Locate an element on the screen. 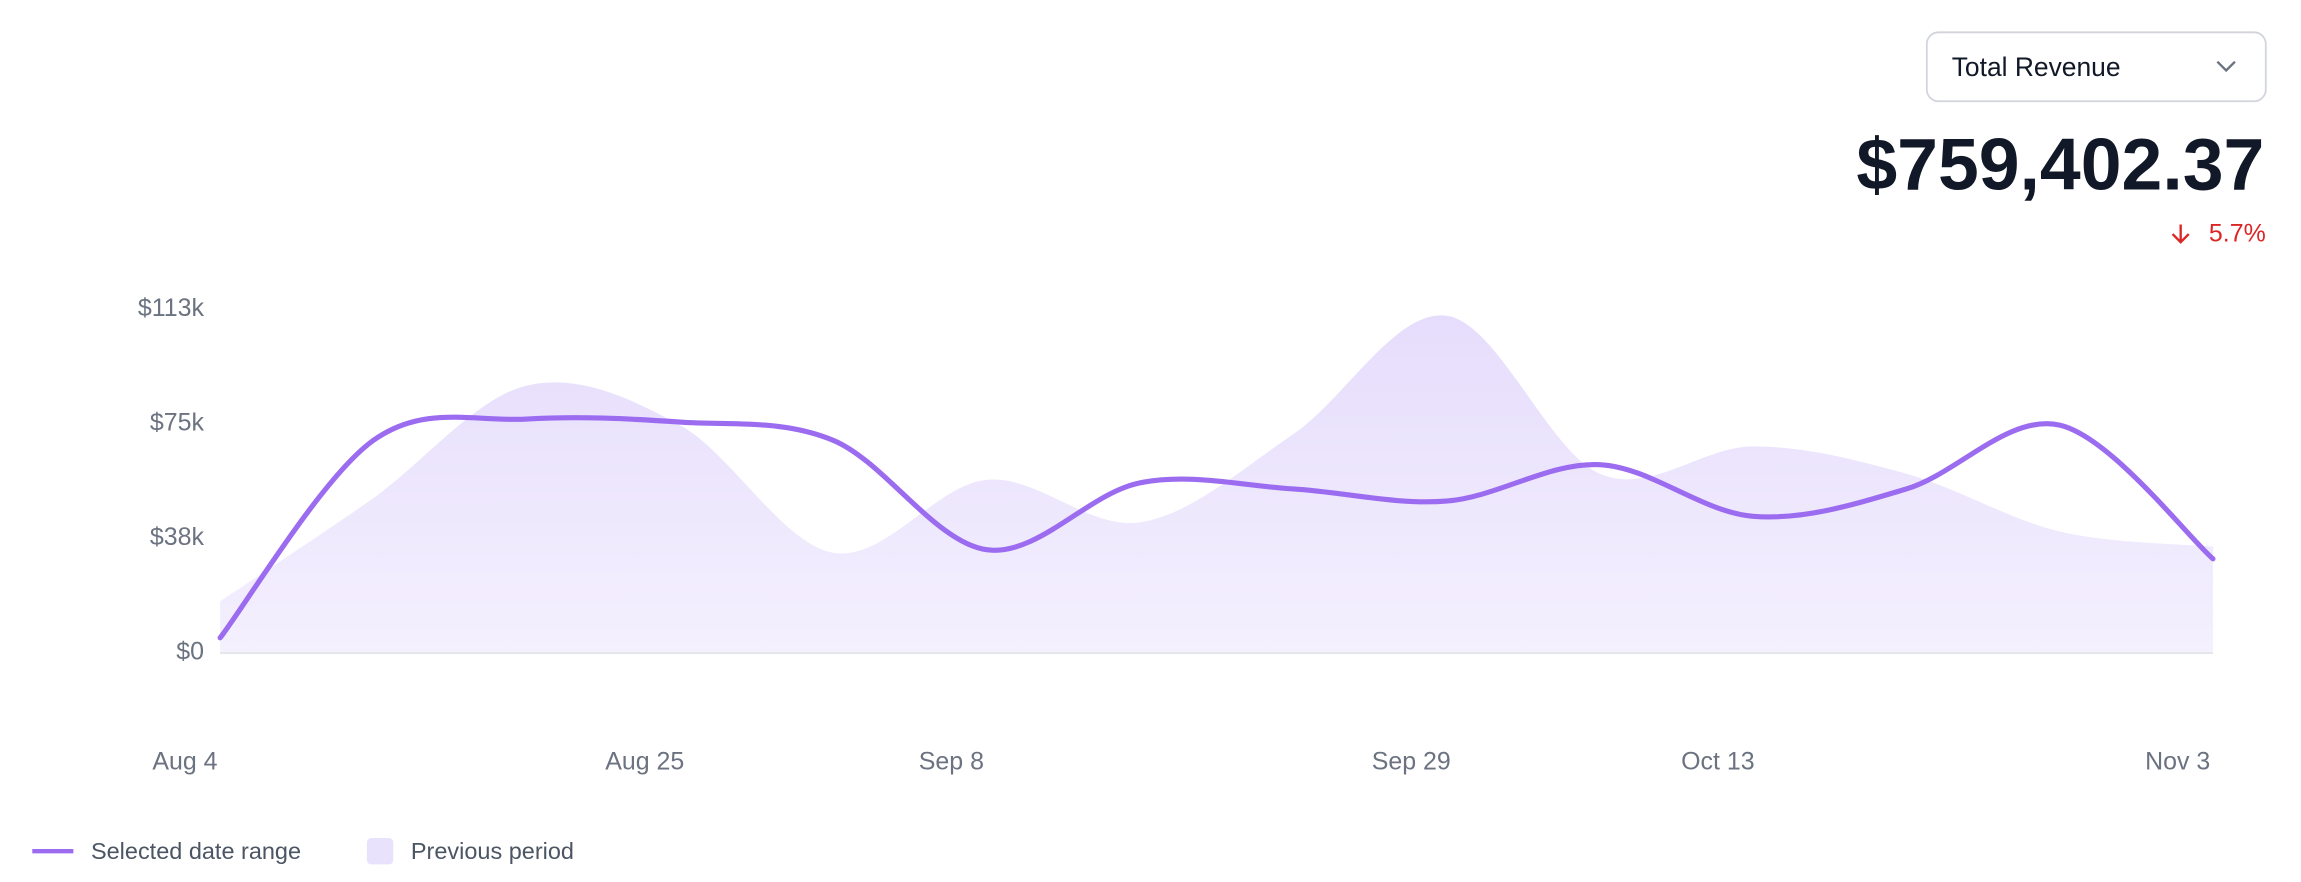 The width and height of the screenshot is (2301, 882). legend-label: Previous period is located at coordinates (492, 851).